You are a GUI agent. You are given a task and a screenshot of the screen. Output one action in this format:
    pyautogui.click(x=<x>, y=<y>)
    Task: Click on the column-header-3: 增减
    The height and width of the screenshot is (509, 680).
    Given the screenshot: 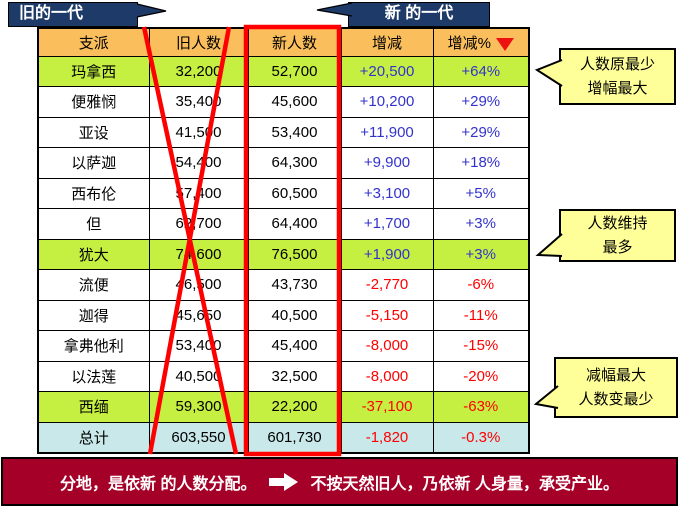 What is the action you would take?
    pyautogui.click(x=387, y=42)
    